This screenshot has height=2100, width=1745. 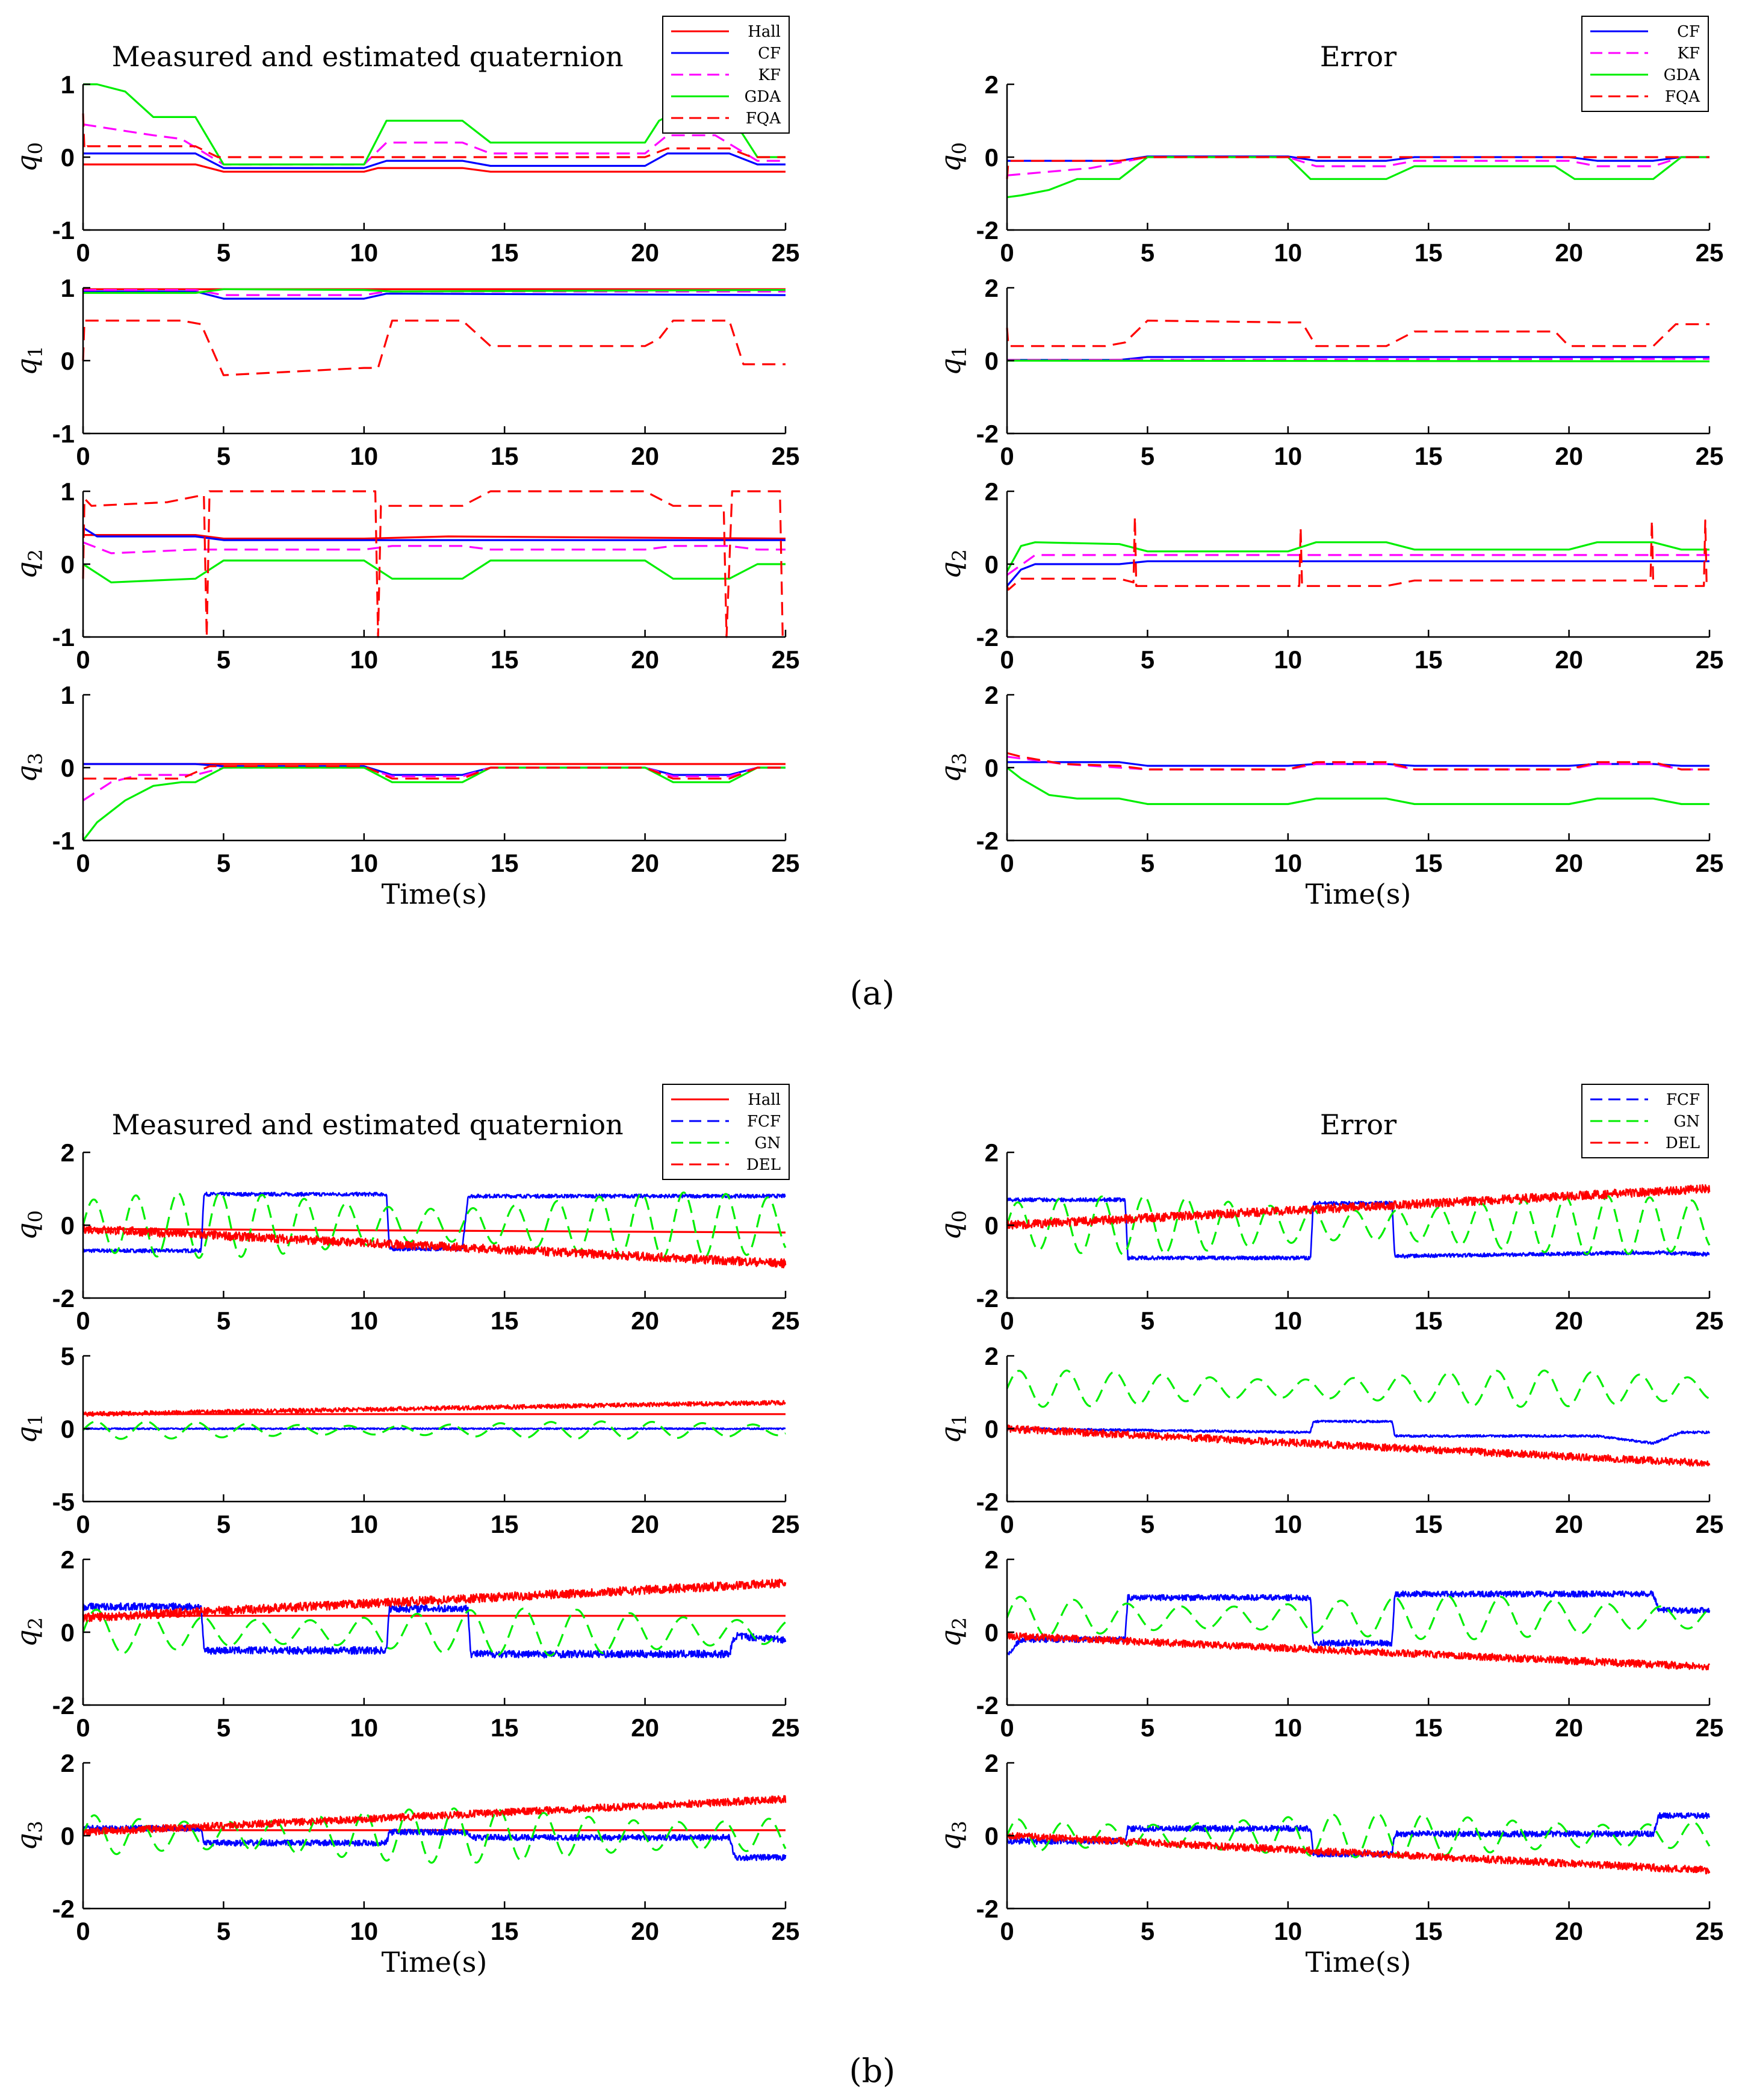 What do you see at coordinates (764, 1122) in the screenshot?
I see `legend-label-fcf: FCF` at bounding box center [764, 1122].